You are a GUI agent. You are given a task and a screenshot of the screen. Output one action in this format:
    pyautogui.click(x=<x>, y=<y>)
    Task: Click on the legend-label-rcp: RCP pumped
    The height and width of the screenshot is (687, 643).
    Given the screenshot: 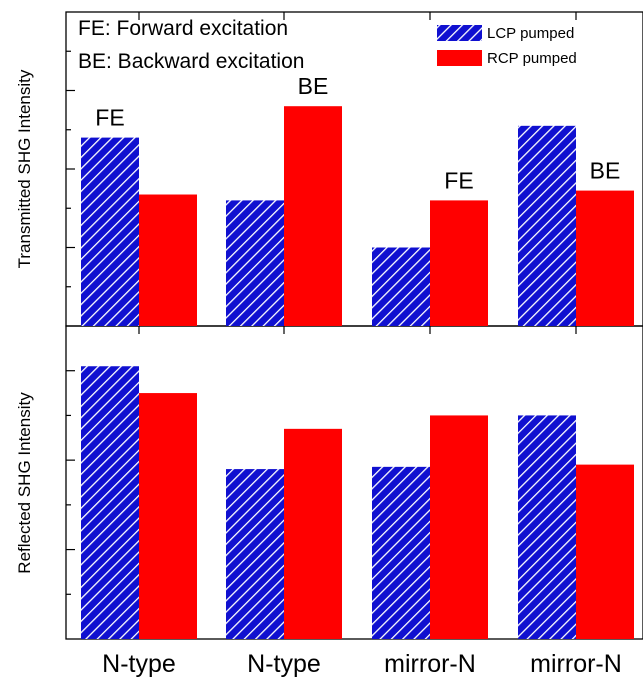 What is the action you would take?
    pyautogui.click(x=532, y=58)
    